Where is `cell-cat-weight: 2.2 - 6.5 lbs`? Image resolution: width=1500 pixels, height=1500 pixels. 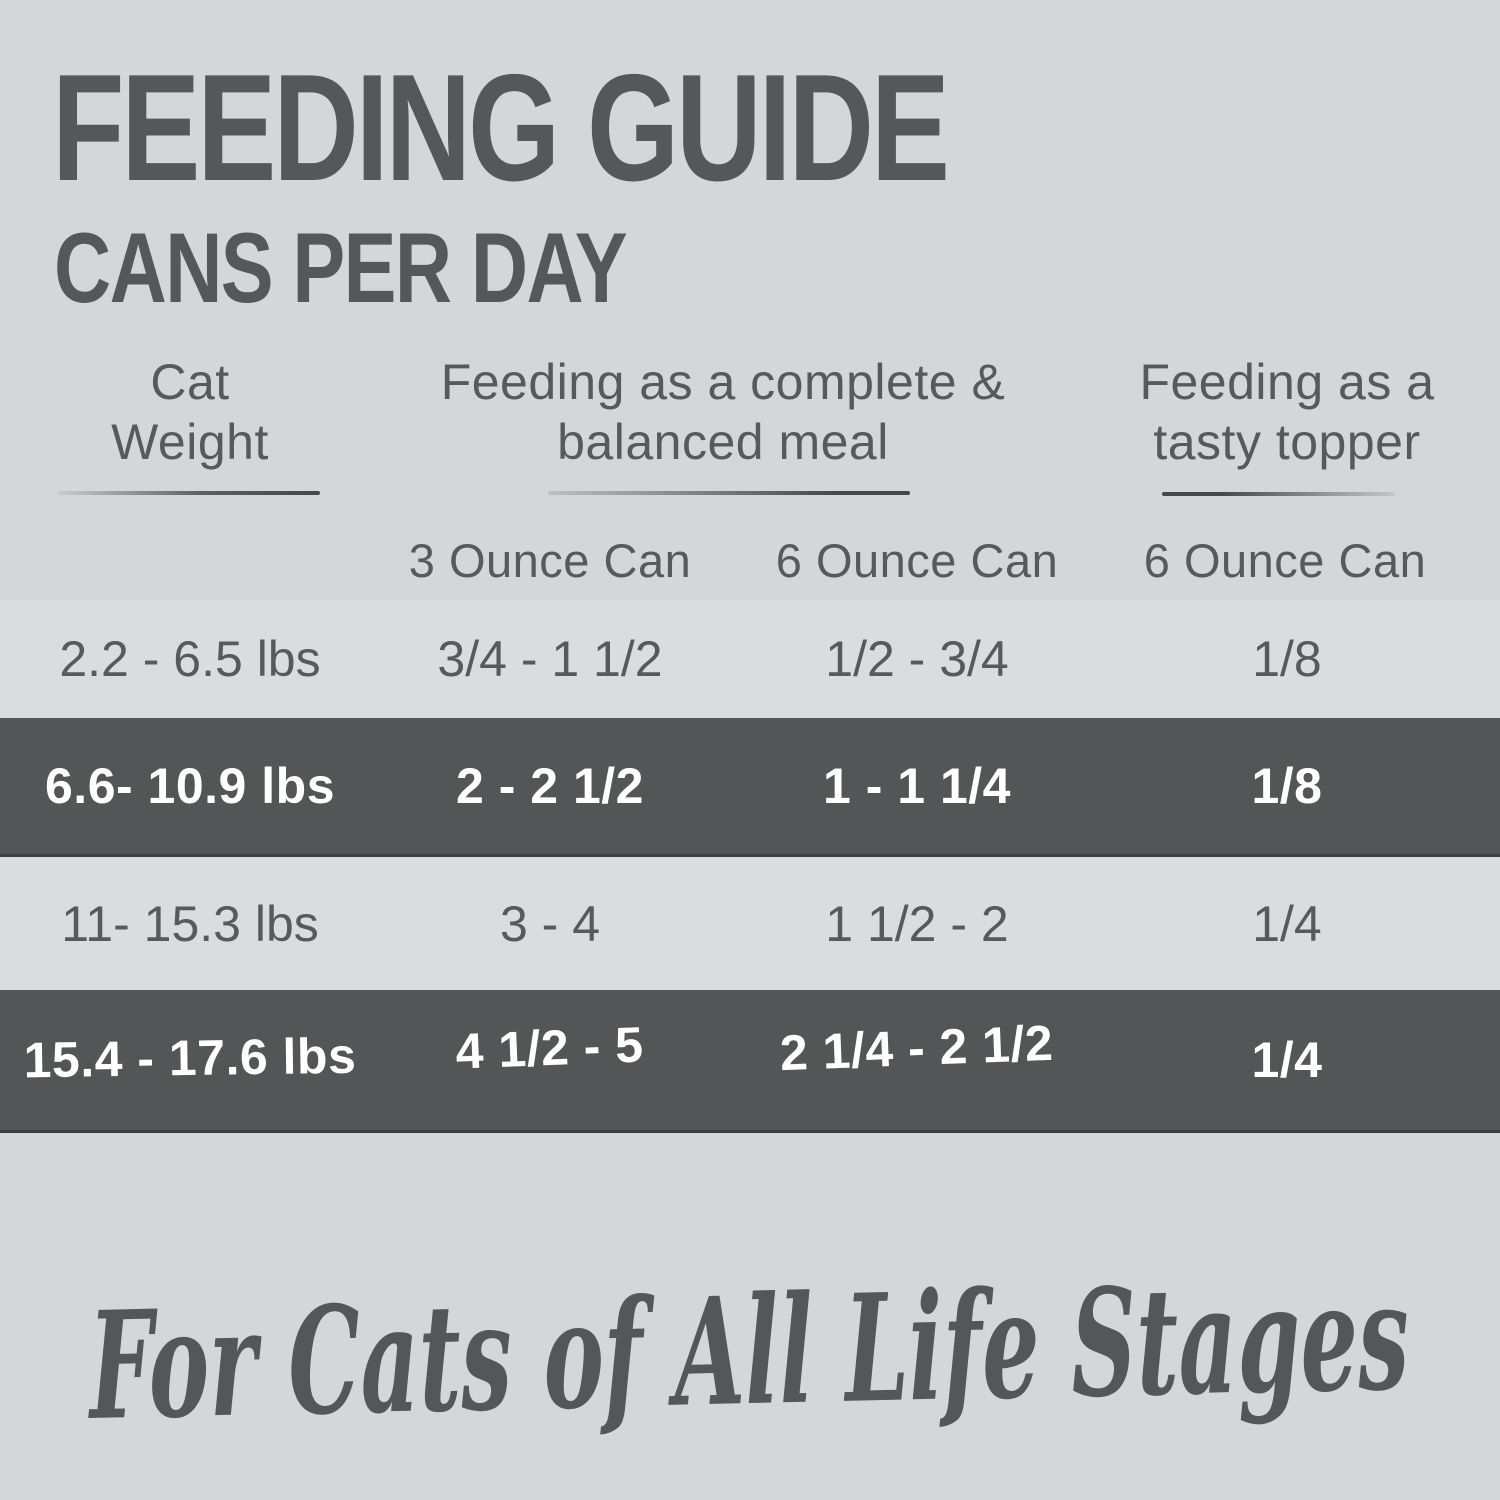 cell-cat-weight: 2.2 - 6.5 lbs is located at coordinates (190, 659).